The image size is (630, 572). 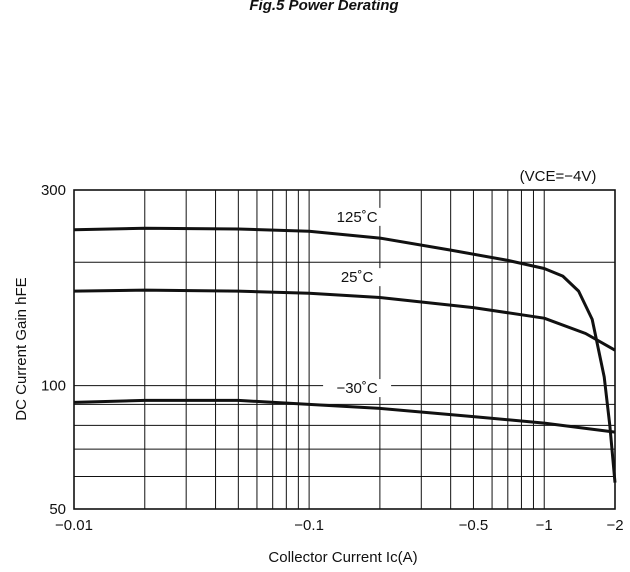 I want to click on y-tick-label: 100, so click(x=53, y=386).